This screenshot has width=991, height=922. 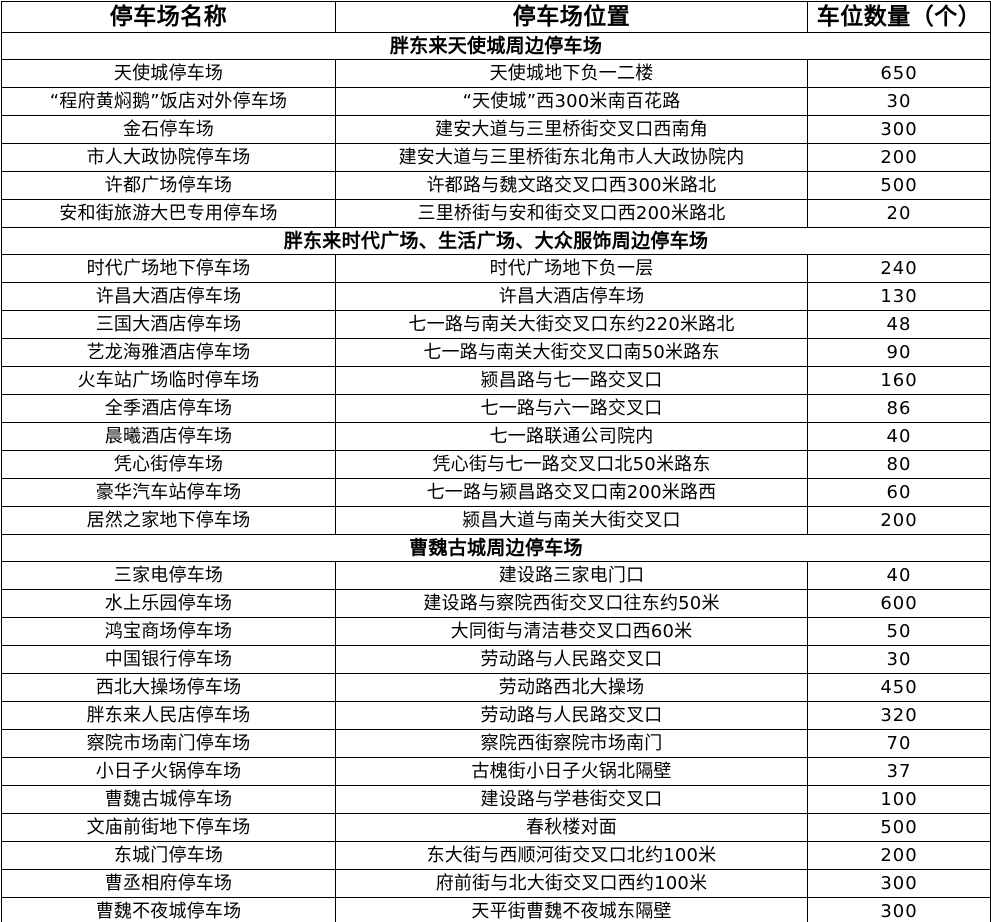 What do you see at coordinates (168, 352) in the screenshot?
I see `parking-lot-name: 艺龙海雅酒店停车场` at bounding box center [168, 352].